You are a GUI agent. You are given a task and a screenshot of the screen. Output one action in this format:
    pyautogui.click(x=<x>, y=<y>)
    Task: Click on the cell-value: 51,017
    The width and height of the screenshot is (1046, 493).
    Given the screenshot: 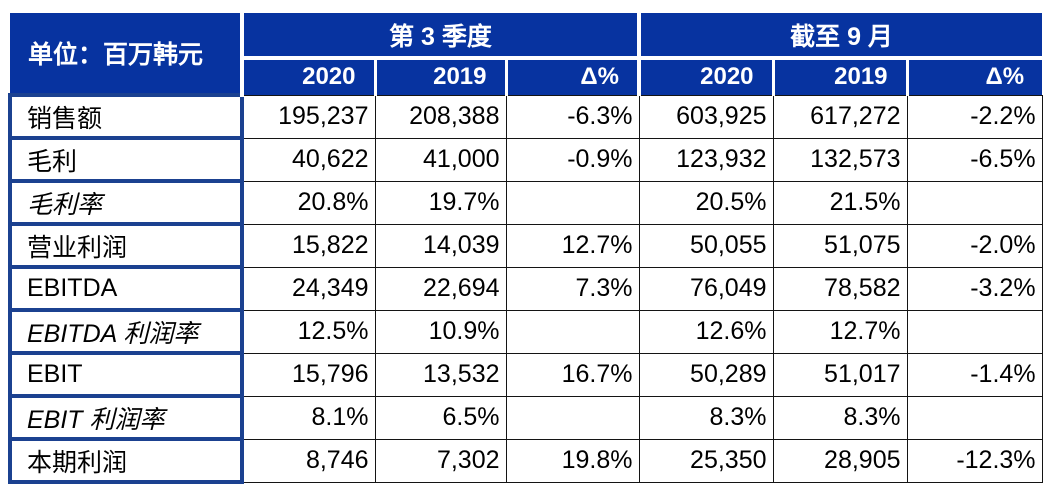 What is the action you would take?
    pyautogui.click(x=840, y=374)
    